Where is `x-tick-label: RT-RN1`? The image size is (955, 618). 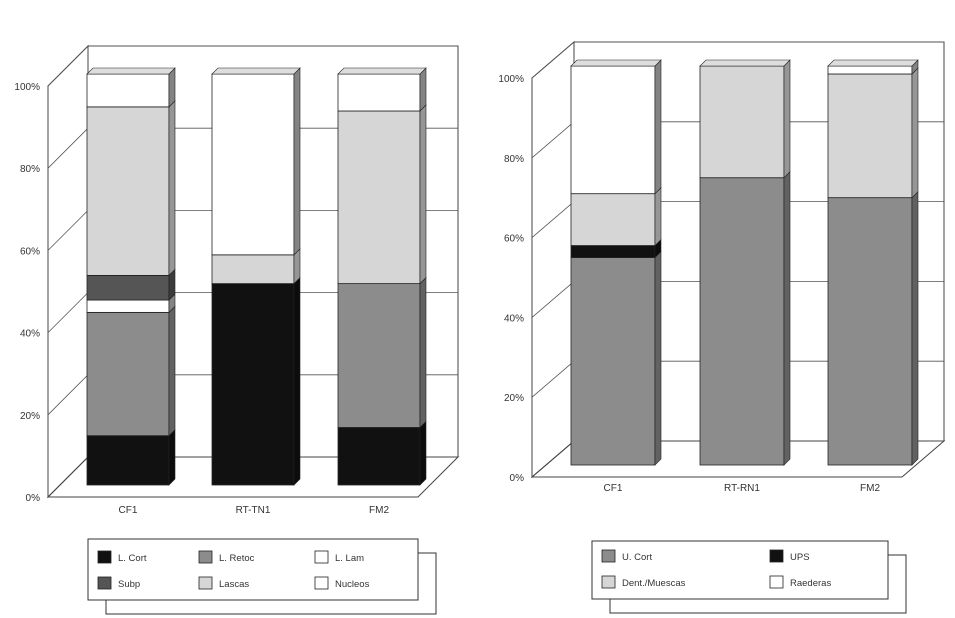
x-tick-label: RT-RN1 is located at coordinates (742, 488).